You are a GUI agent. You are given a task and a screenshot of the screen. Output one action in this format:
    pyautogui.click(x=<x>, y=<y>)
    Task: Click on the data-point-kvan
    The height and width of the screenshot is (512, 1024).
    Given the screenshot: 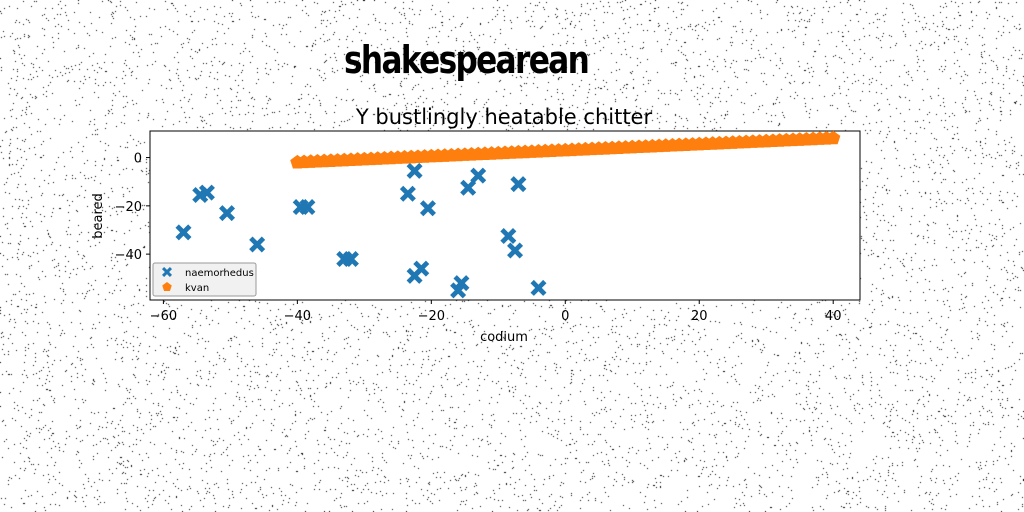 What is the action you would take?
    pyautogui.click(x=833, y=137)
    